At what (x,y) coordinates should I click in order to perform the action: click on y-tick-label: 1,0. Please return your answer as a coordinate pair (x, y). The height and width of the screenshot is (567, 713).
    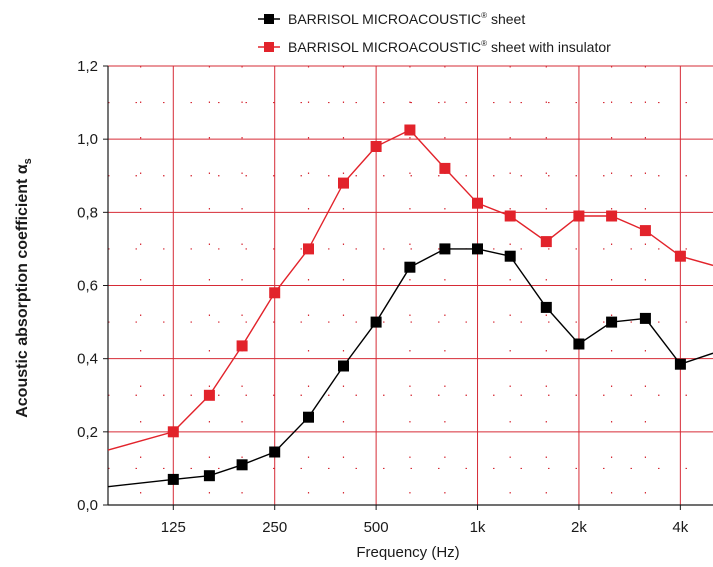
    Looking at the image, I should click on (87, 139).